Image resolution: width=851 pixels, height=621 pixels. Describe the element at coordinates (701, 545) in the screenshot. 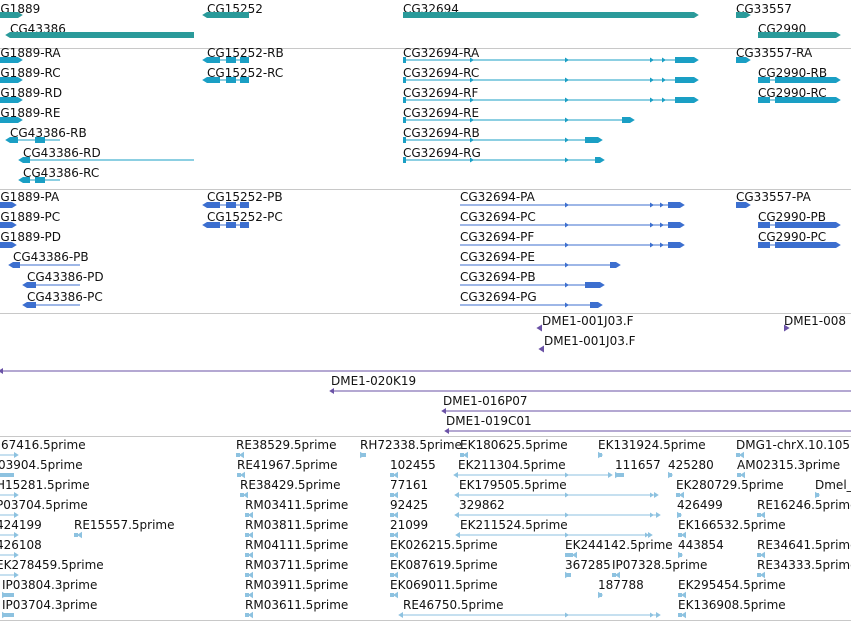

I see `feature-label: 443854` at that location.